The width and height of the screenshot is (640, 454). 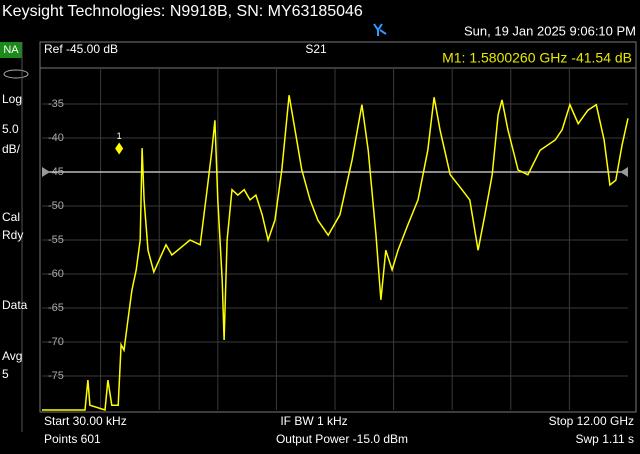 What do you see at coordinates (342, 439) in the screenshot?
I see `output-power: Output Power -15.0 dBm` at bounding box center [342, 439].